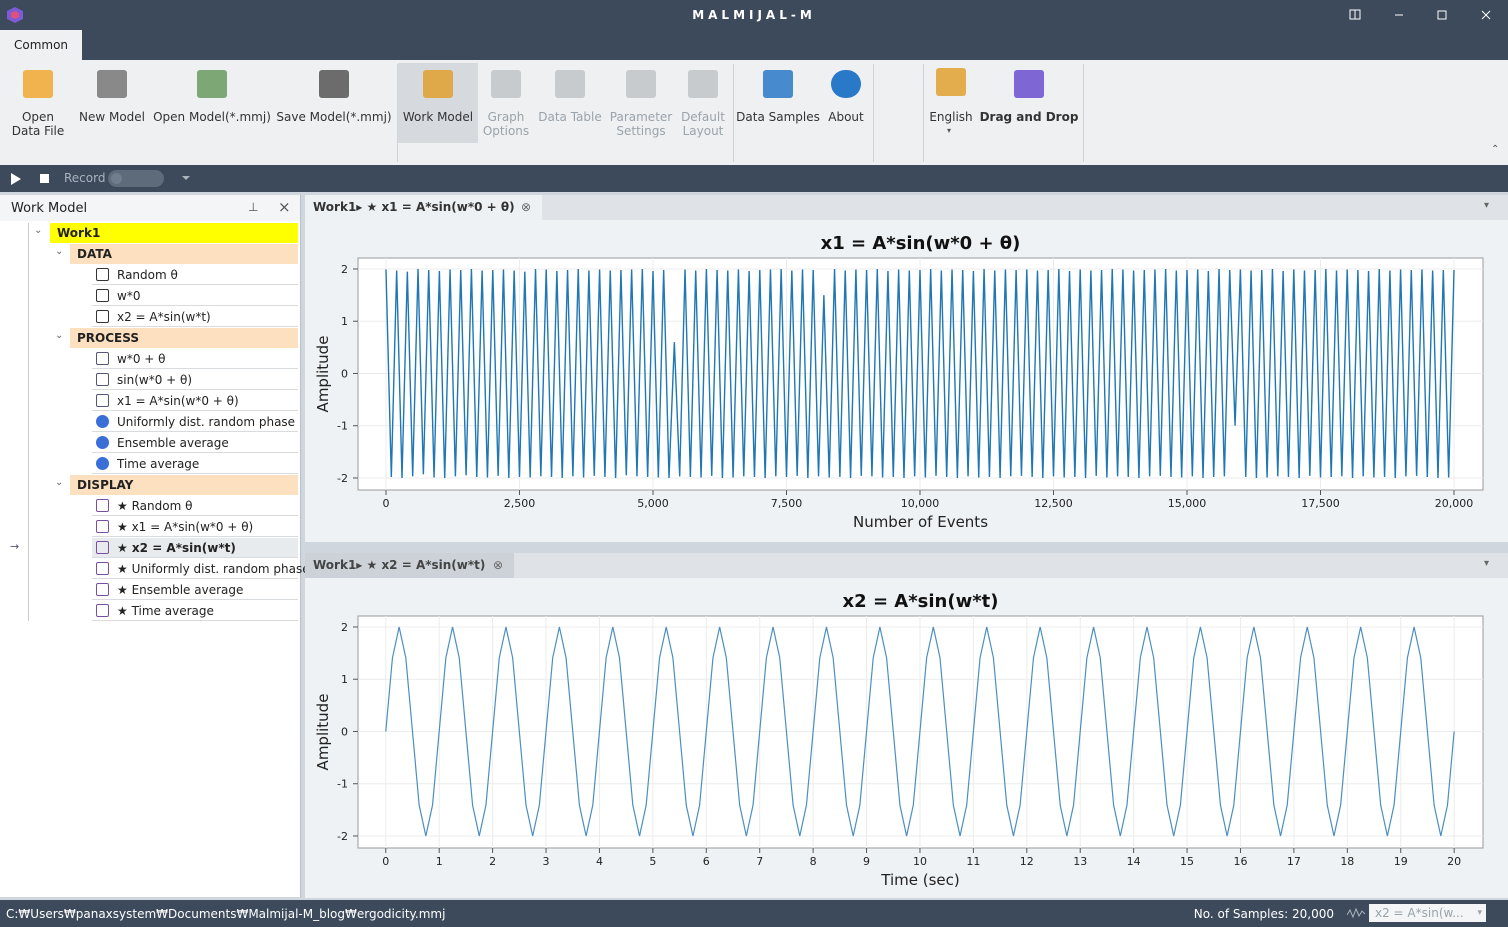  Describe the element at coordinates (919, 880) in the screenshot. I see `x-axis-label: Time (sec)` at that location.